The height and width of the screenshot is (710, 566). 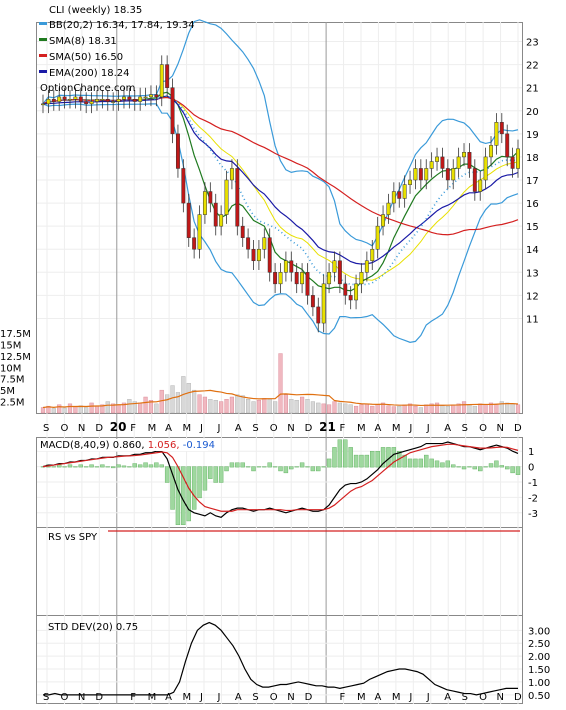 What do you see at coordinates (12, 380) in the screenshot?
I see `volume-tick-label: 7.5M` at bounding box center [12, 380].